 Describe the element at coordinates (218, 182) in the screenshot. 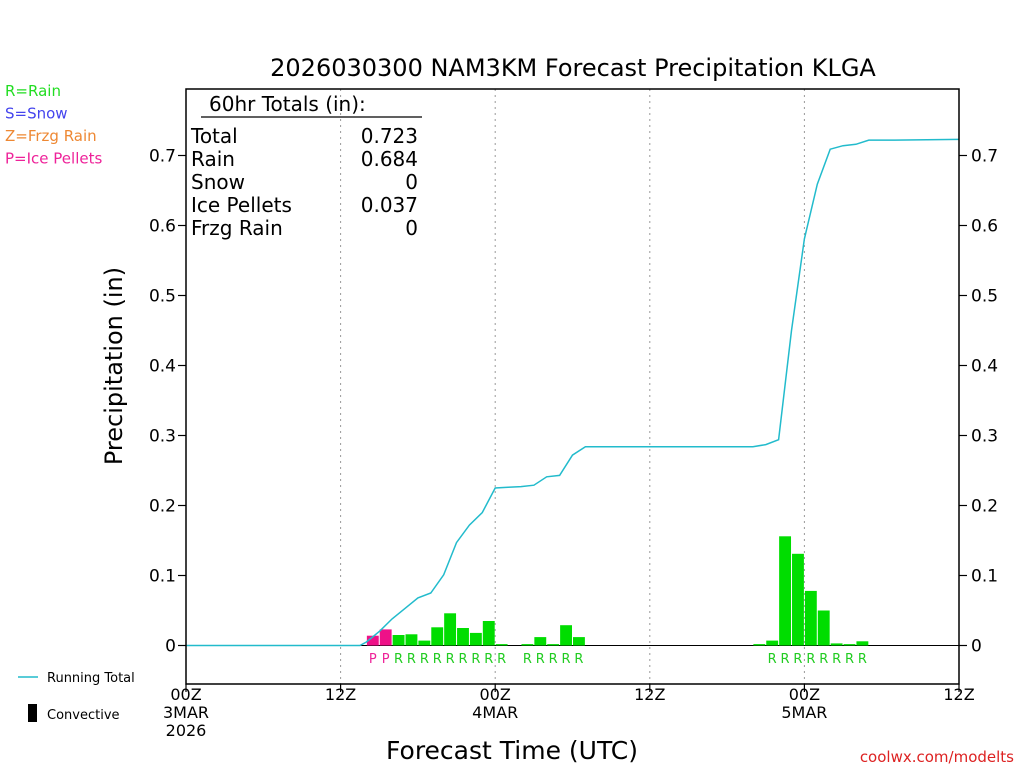

I see `totals-row-label: Snow` at that location.